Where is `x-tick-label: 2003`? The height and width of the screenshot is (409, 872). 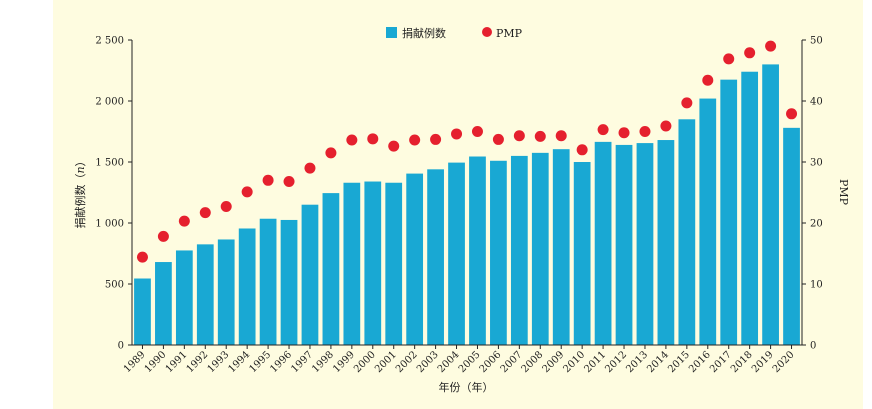 x-tick-label: 2003 is located at coordinates (428, 362).